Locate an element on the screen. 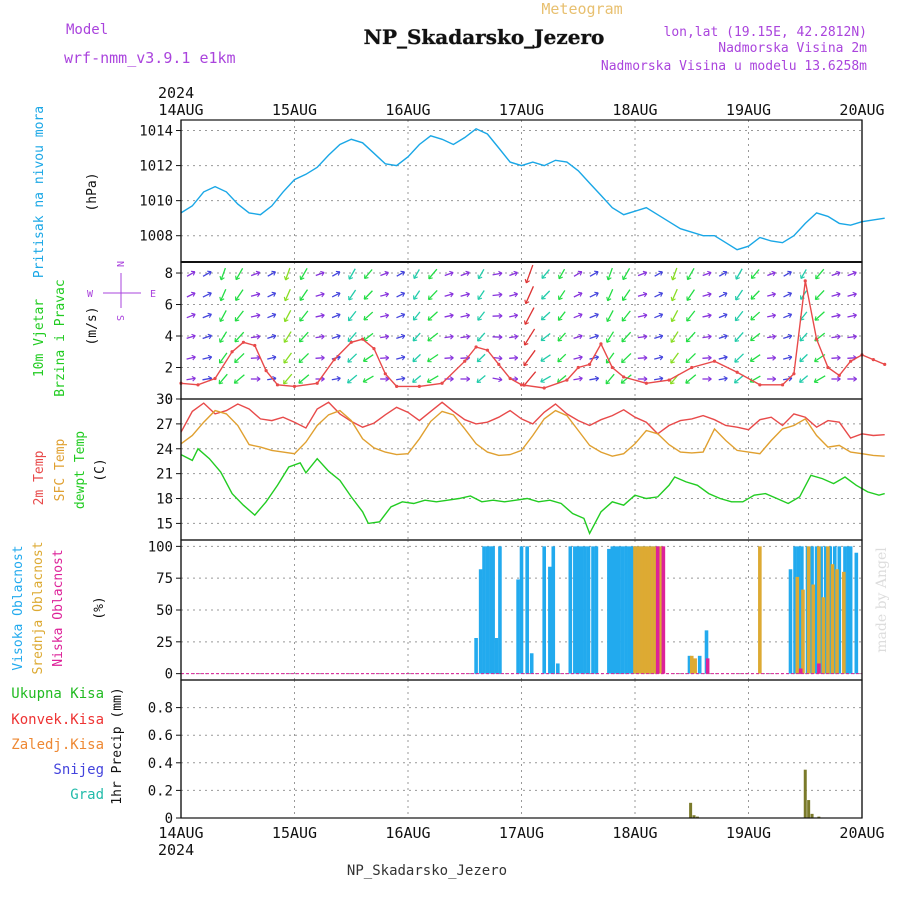  y-tick-label: 30 is located at coordinates (164, 400).